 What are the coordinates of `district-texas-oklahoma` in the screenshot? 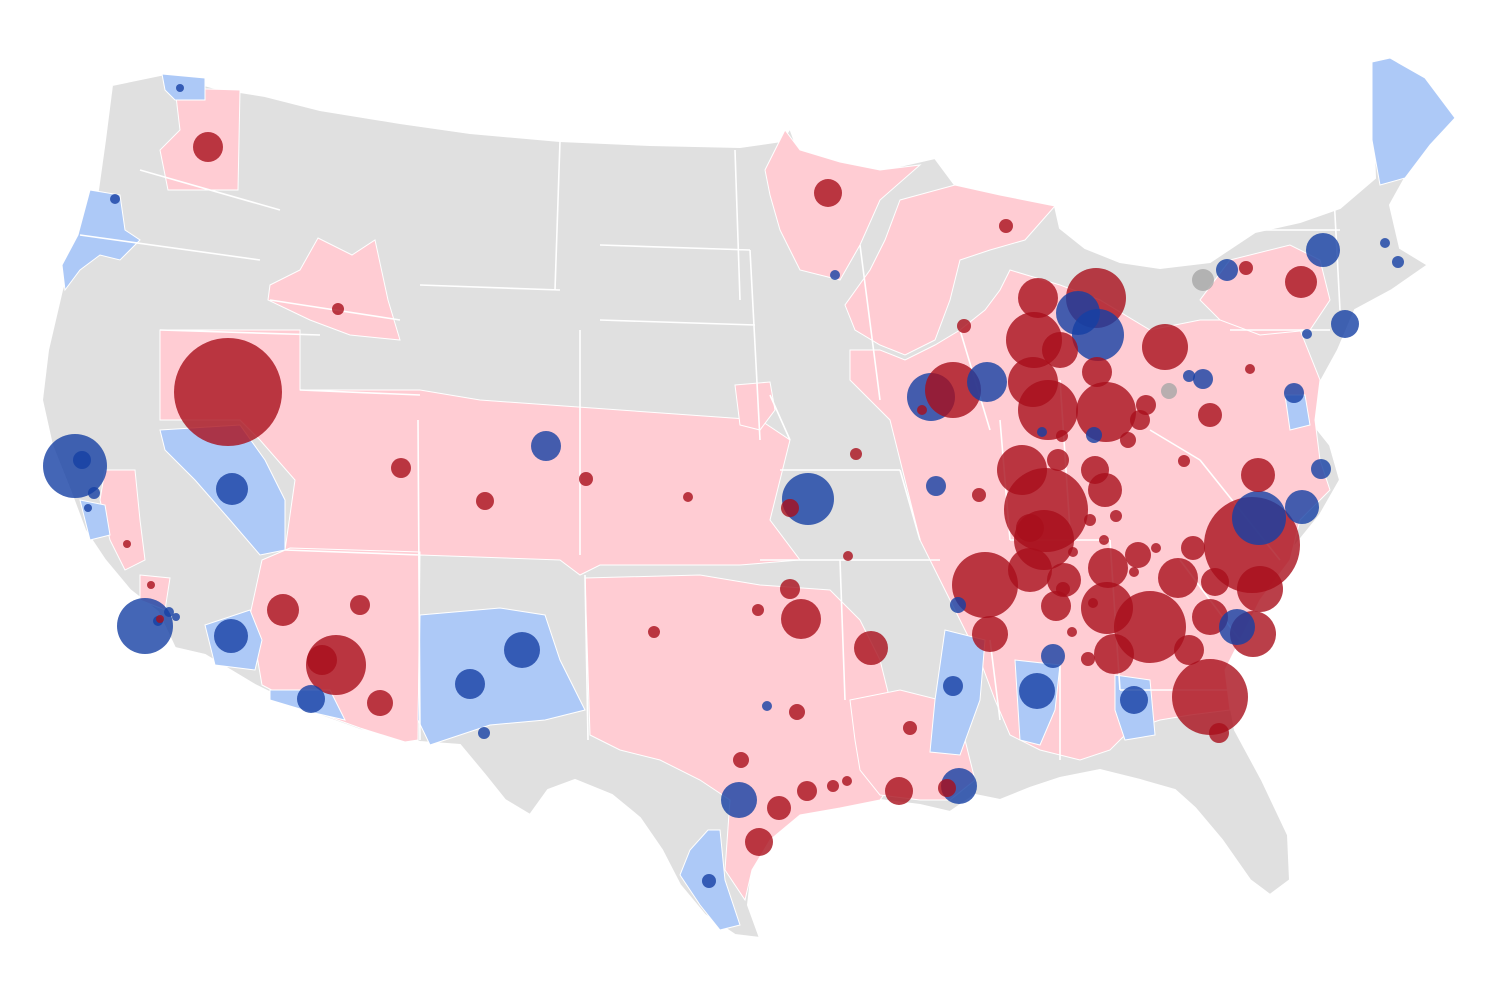 It's located at (747, 738).